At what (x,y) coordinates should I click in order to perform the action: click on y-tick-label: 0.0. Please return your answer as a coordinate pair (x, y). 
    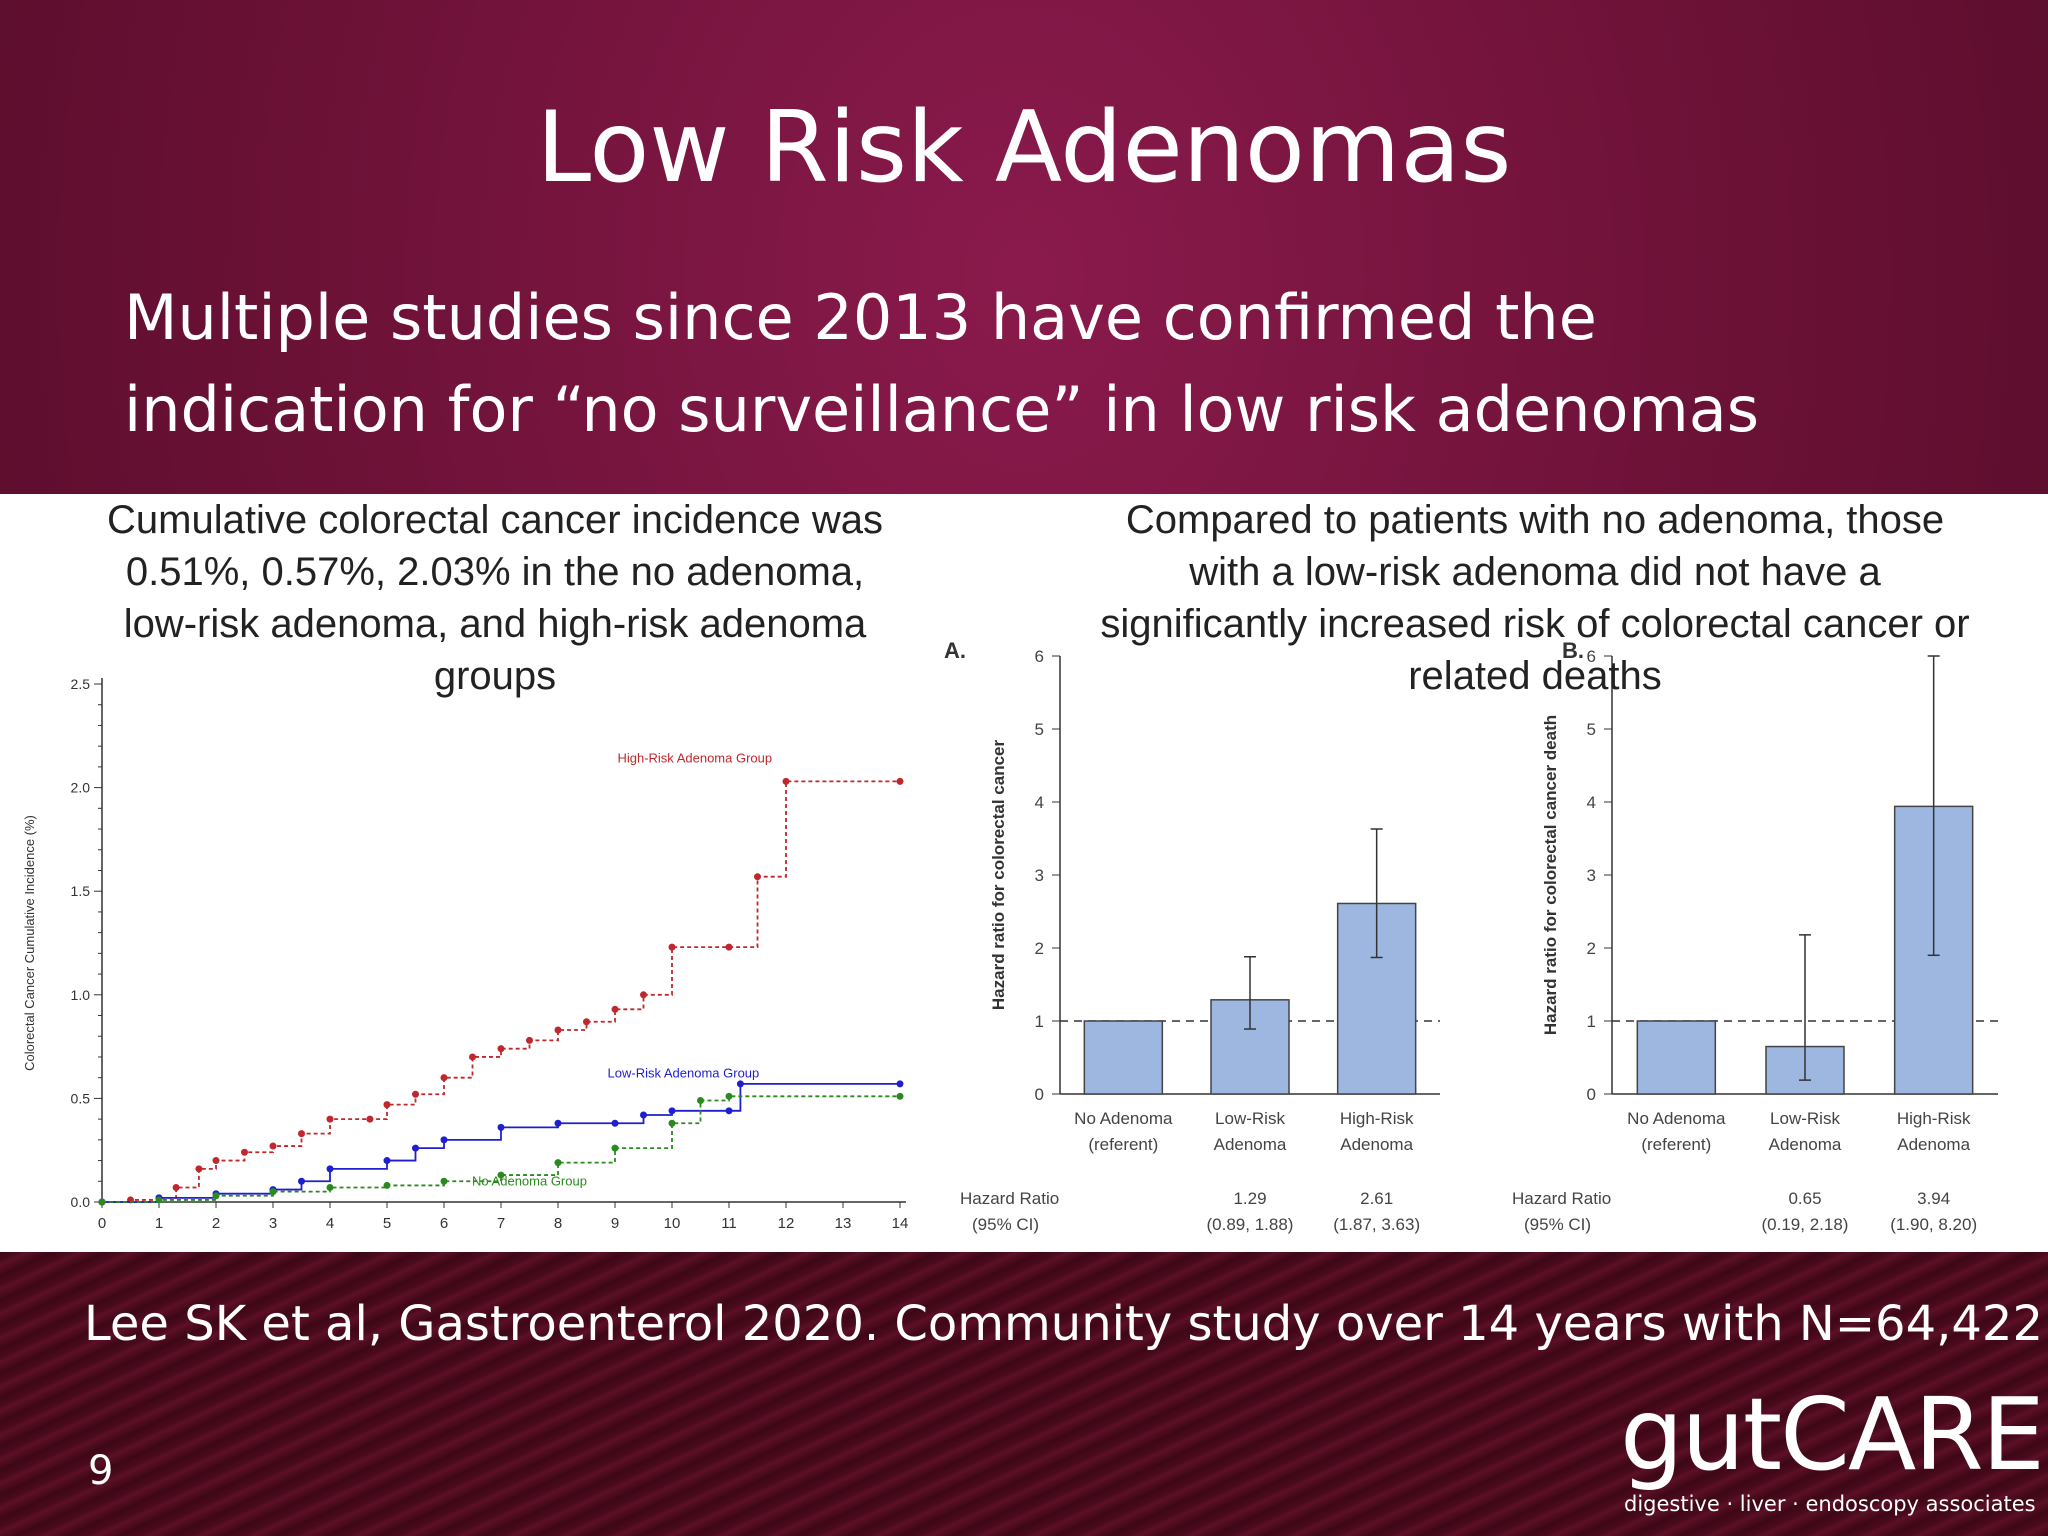
    Looking at the image, I should click on (81, 1202).